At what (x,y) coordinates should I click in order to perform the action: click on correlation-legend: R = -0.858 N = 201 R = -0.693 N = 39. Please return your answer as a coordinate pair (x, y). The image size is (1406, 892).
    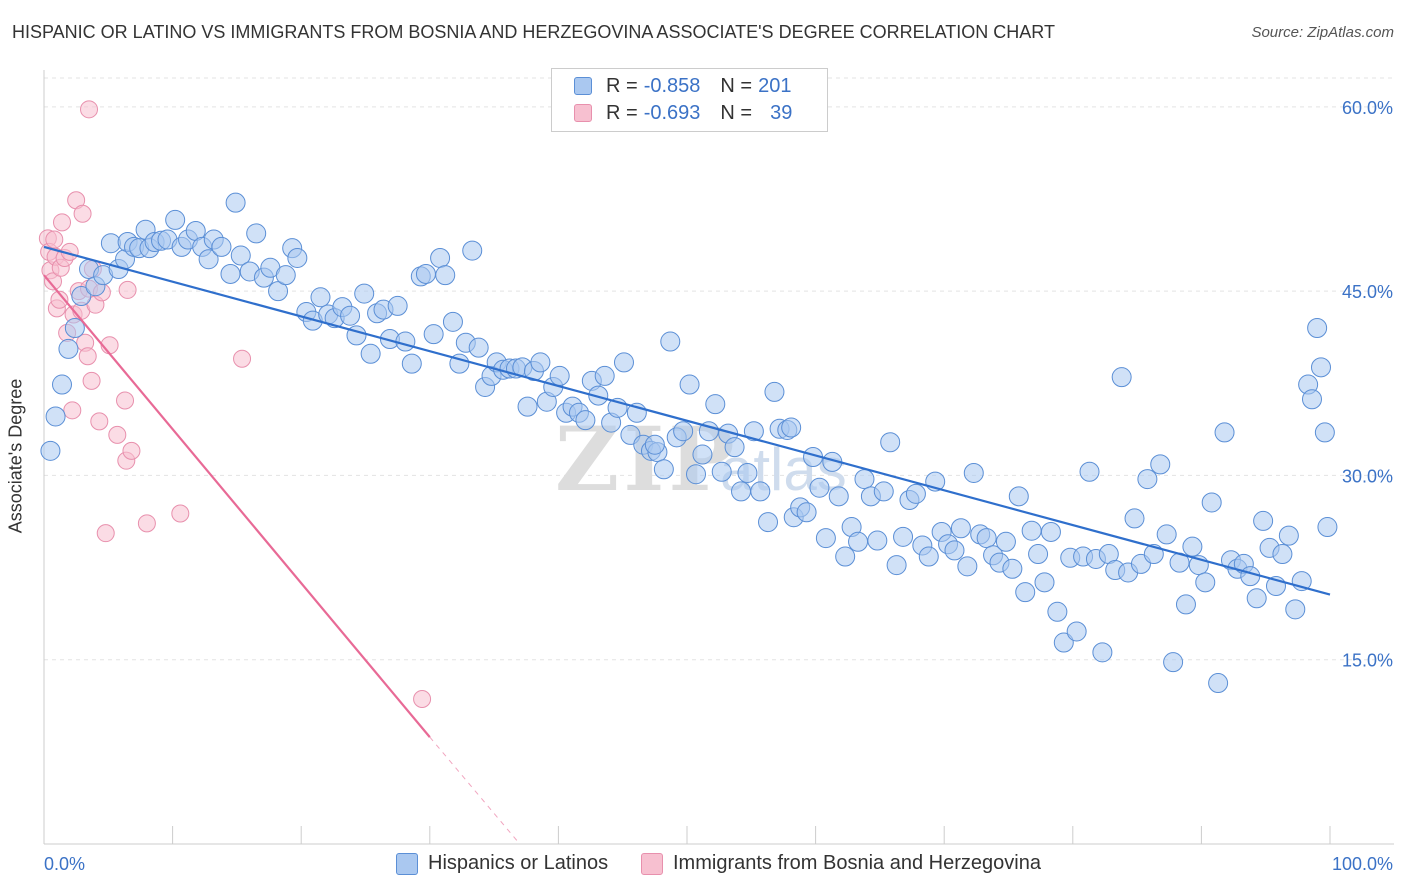
    Looking at the image, I should click on (689, 100).